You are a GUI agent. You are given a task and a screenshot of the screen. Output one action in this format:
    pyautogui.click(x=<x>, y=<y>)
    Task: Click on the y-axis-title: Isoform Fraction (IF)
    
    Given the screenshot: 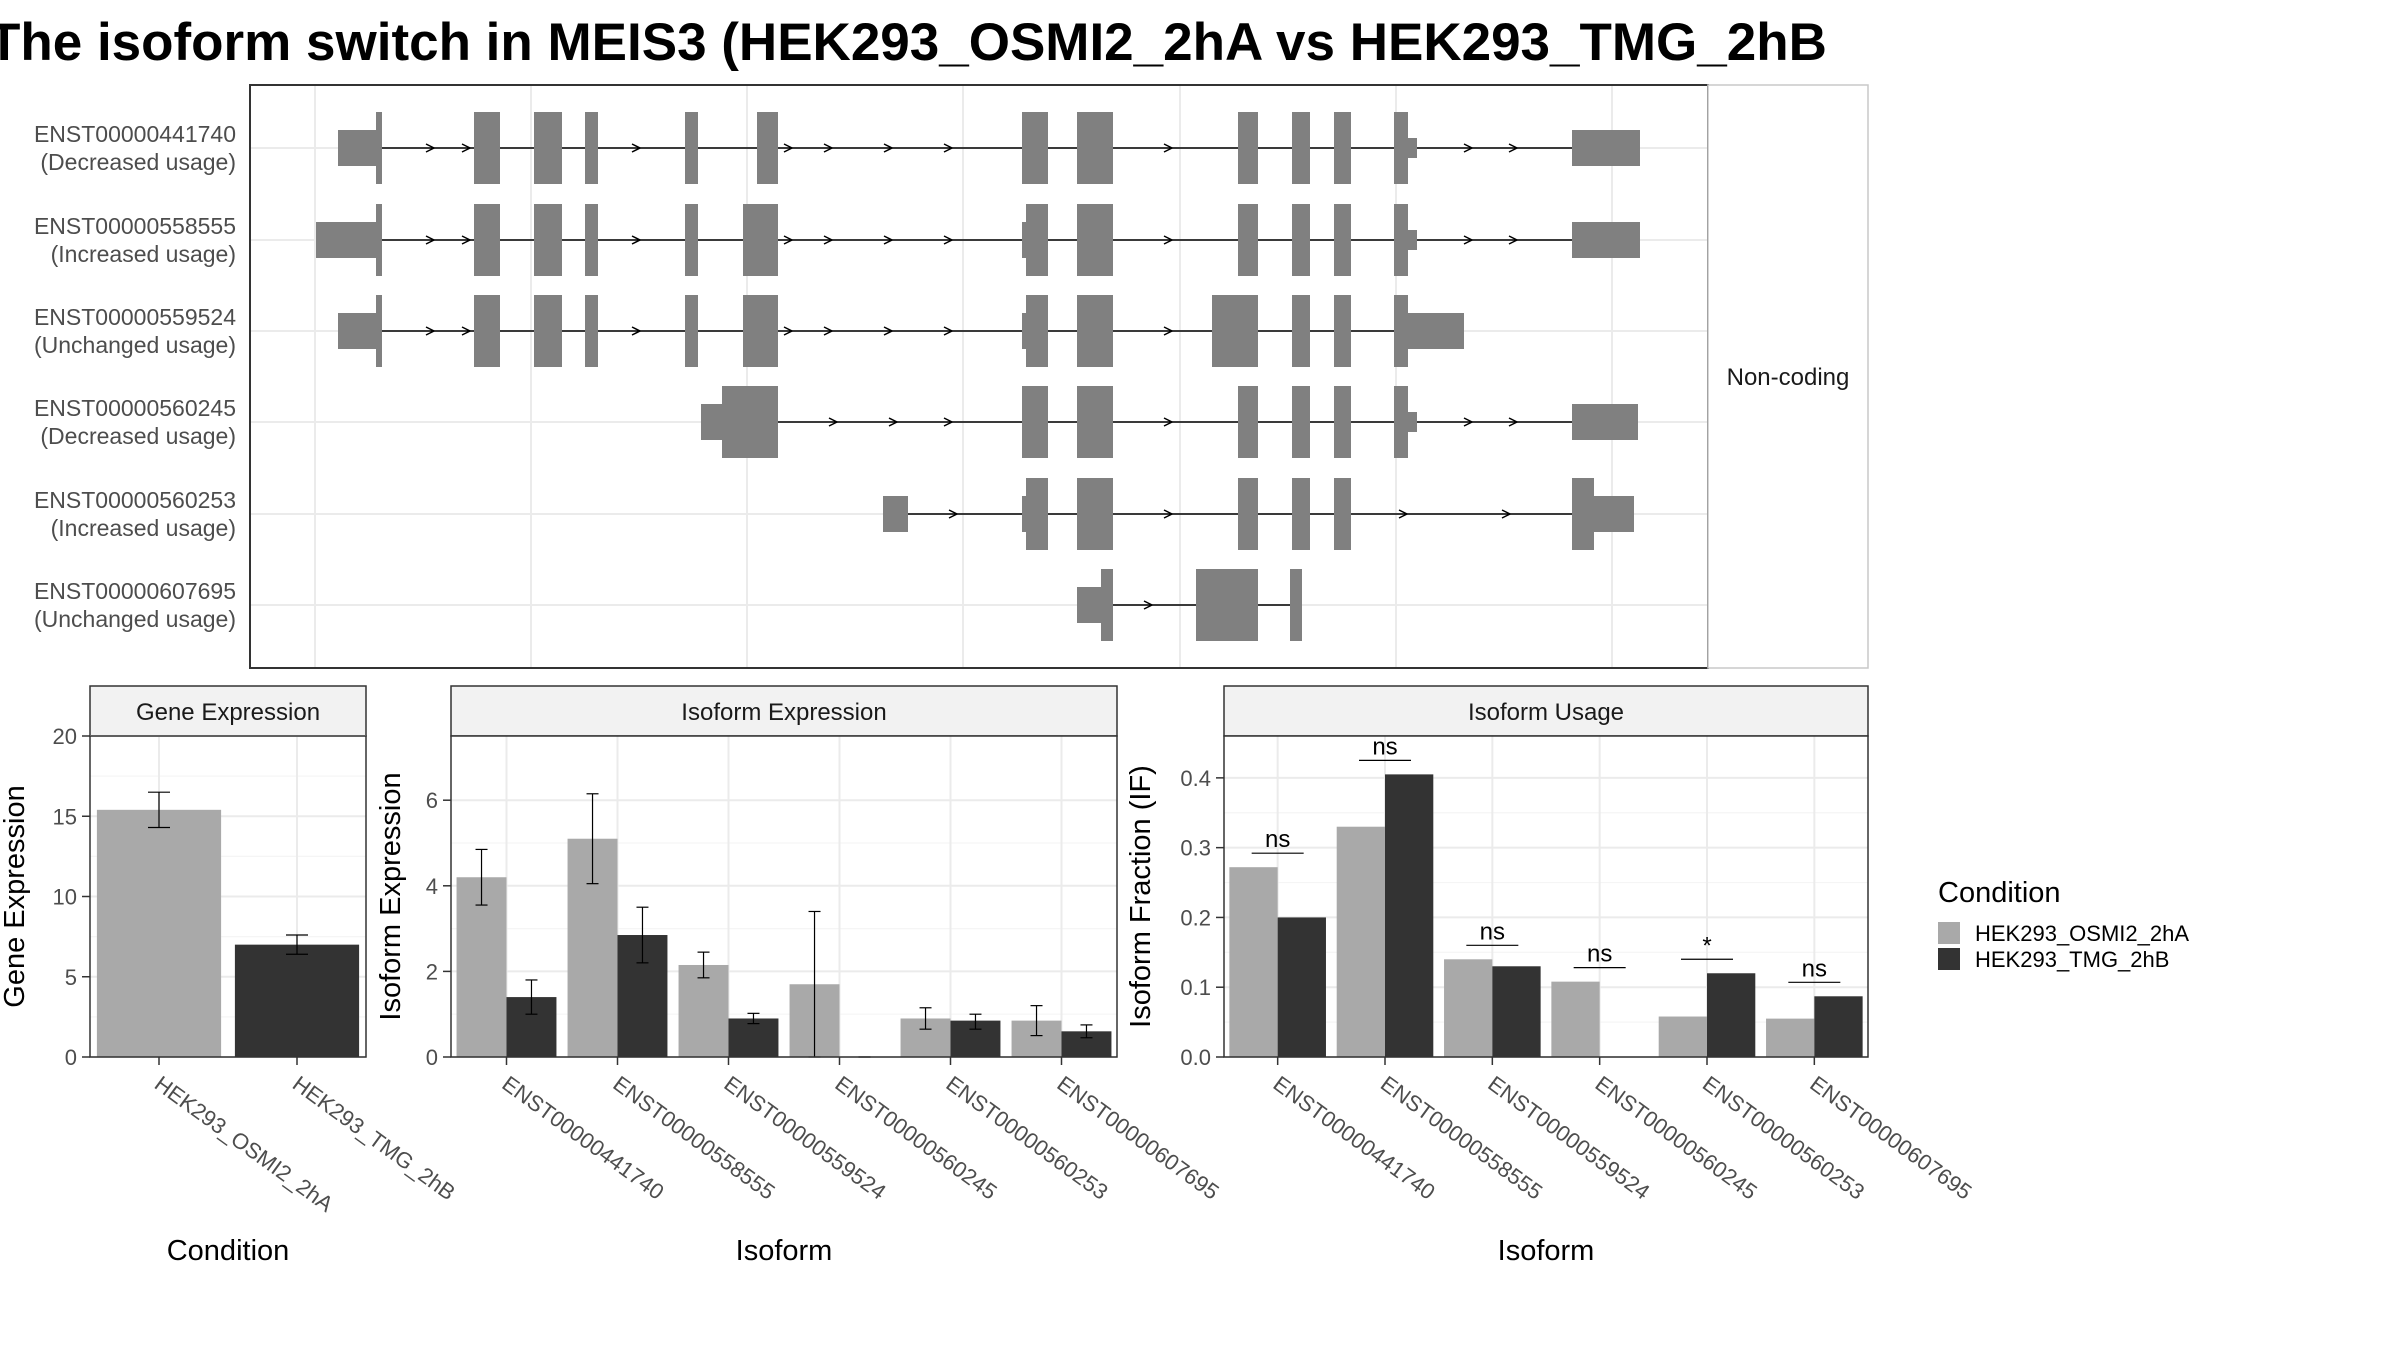 What is the action you would take?
    pyautogui.click(x=1141, y=896)
    